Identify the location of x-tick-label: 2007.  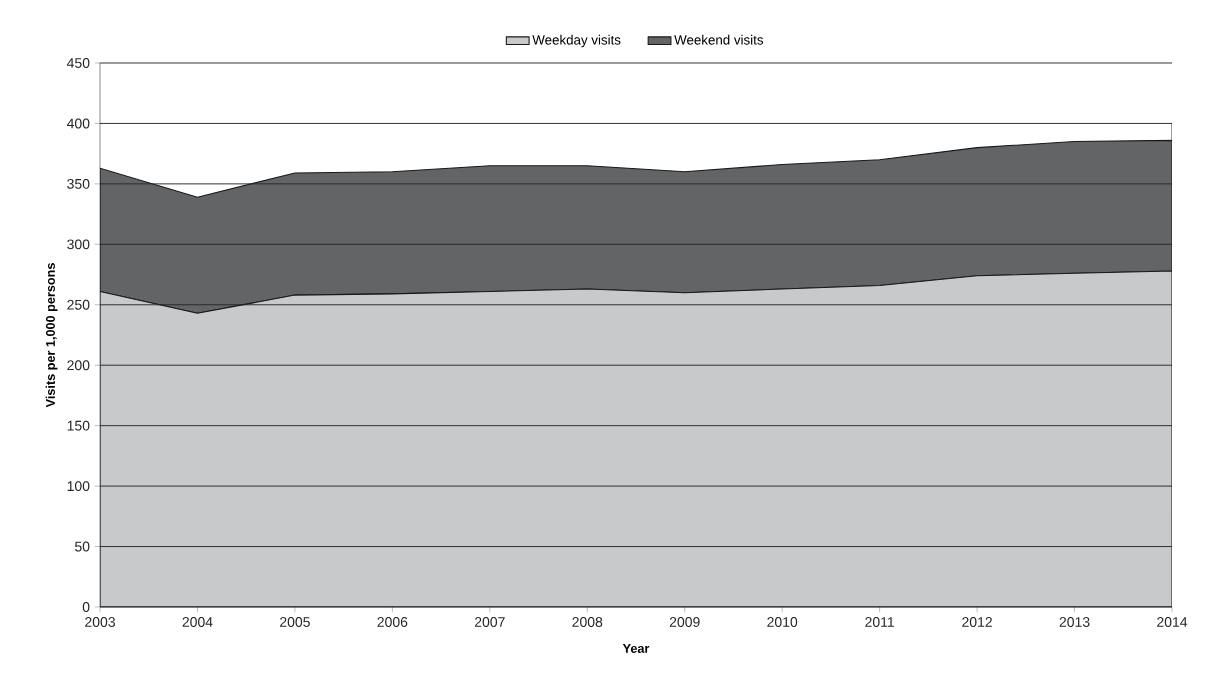
(489, 622).